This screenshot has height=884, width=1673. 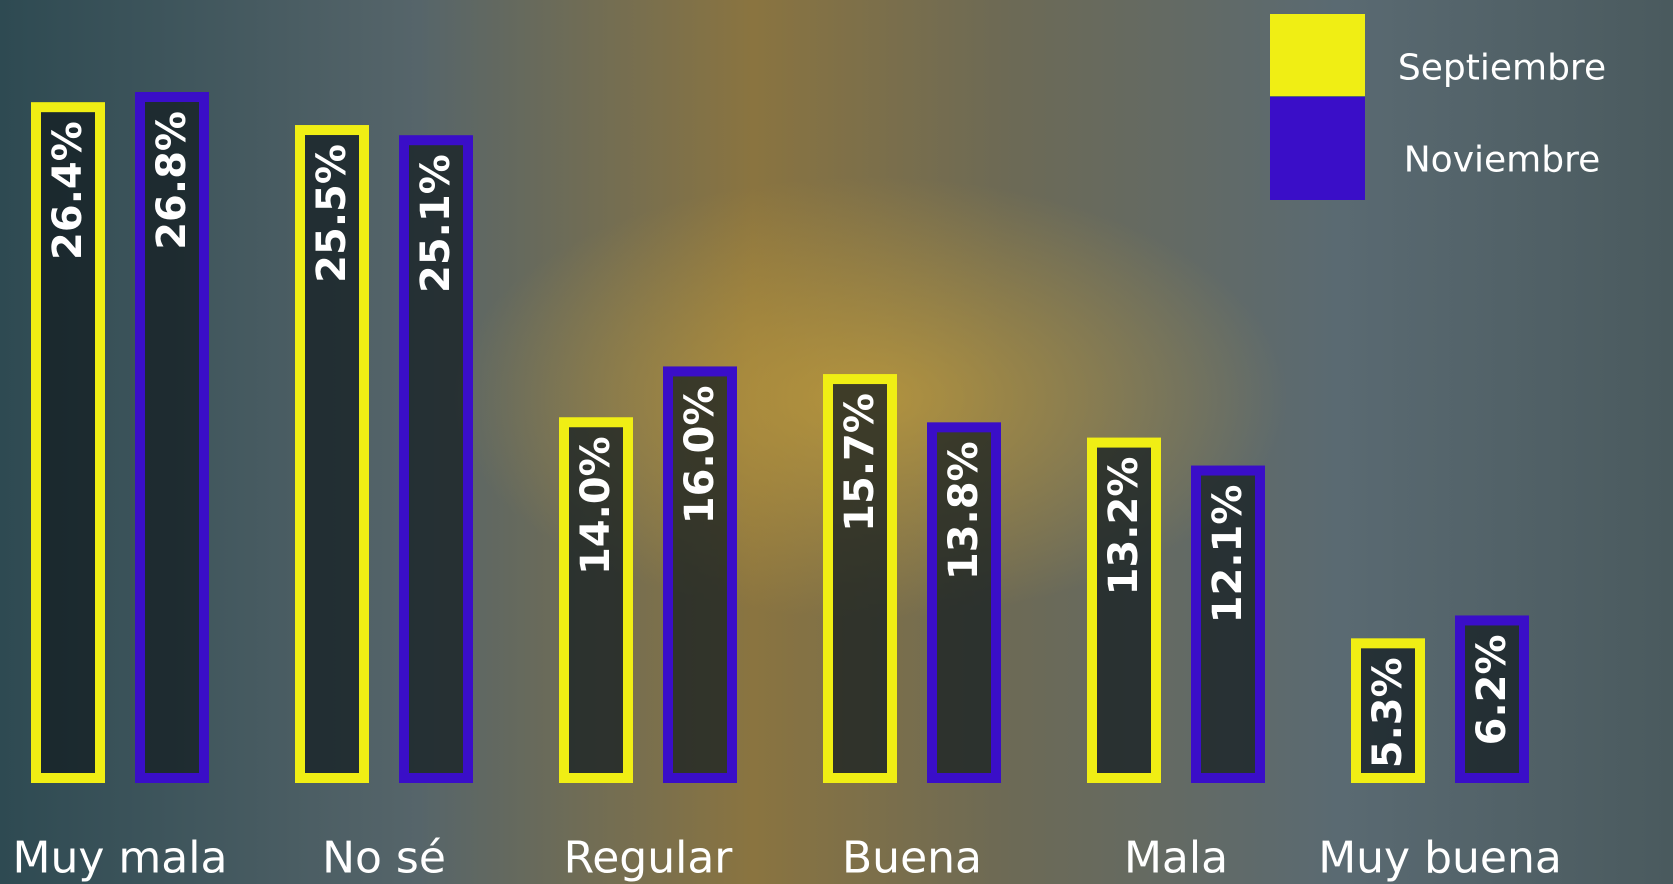 I want to click on x-tick-label: Muy buena, so click(x=1440, y=858).